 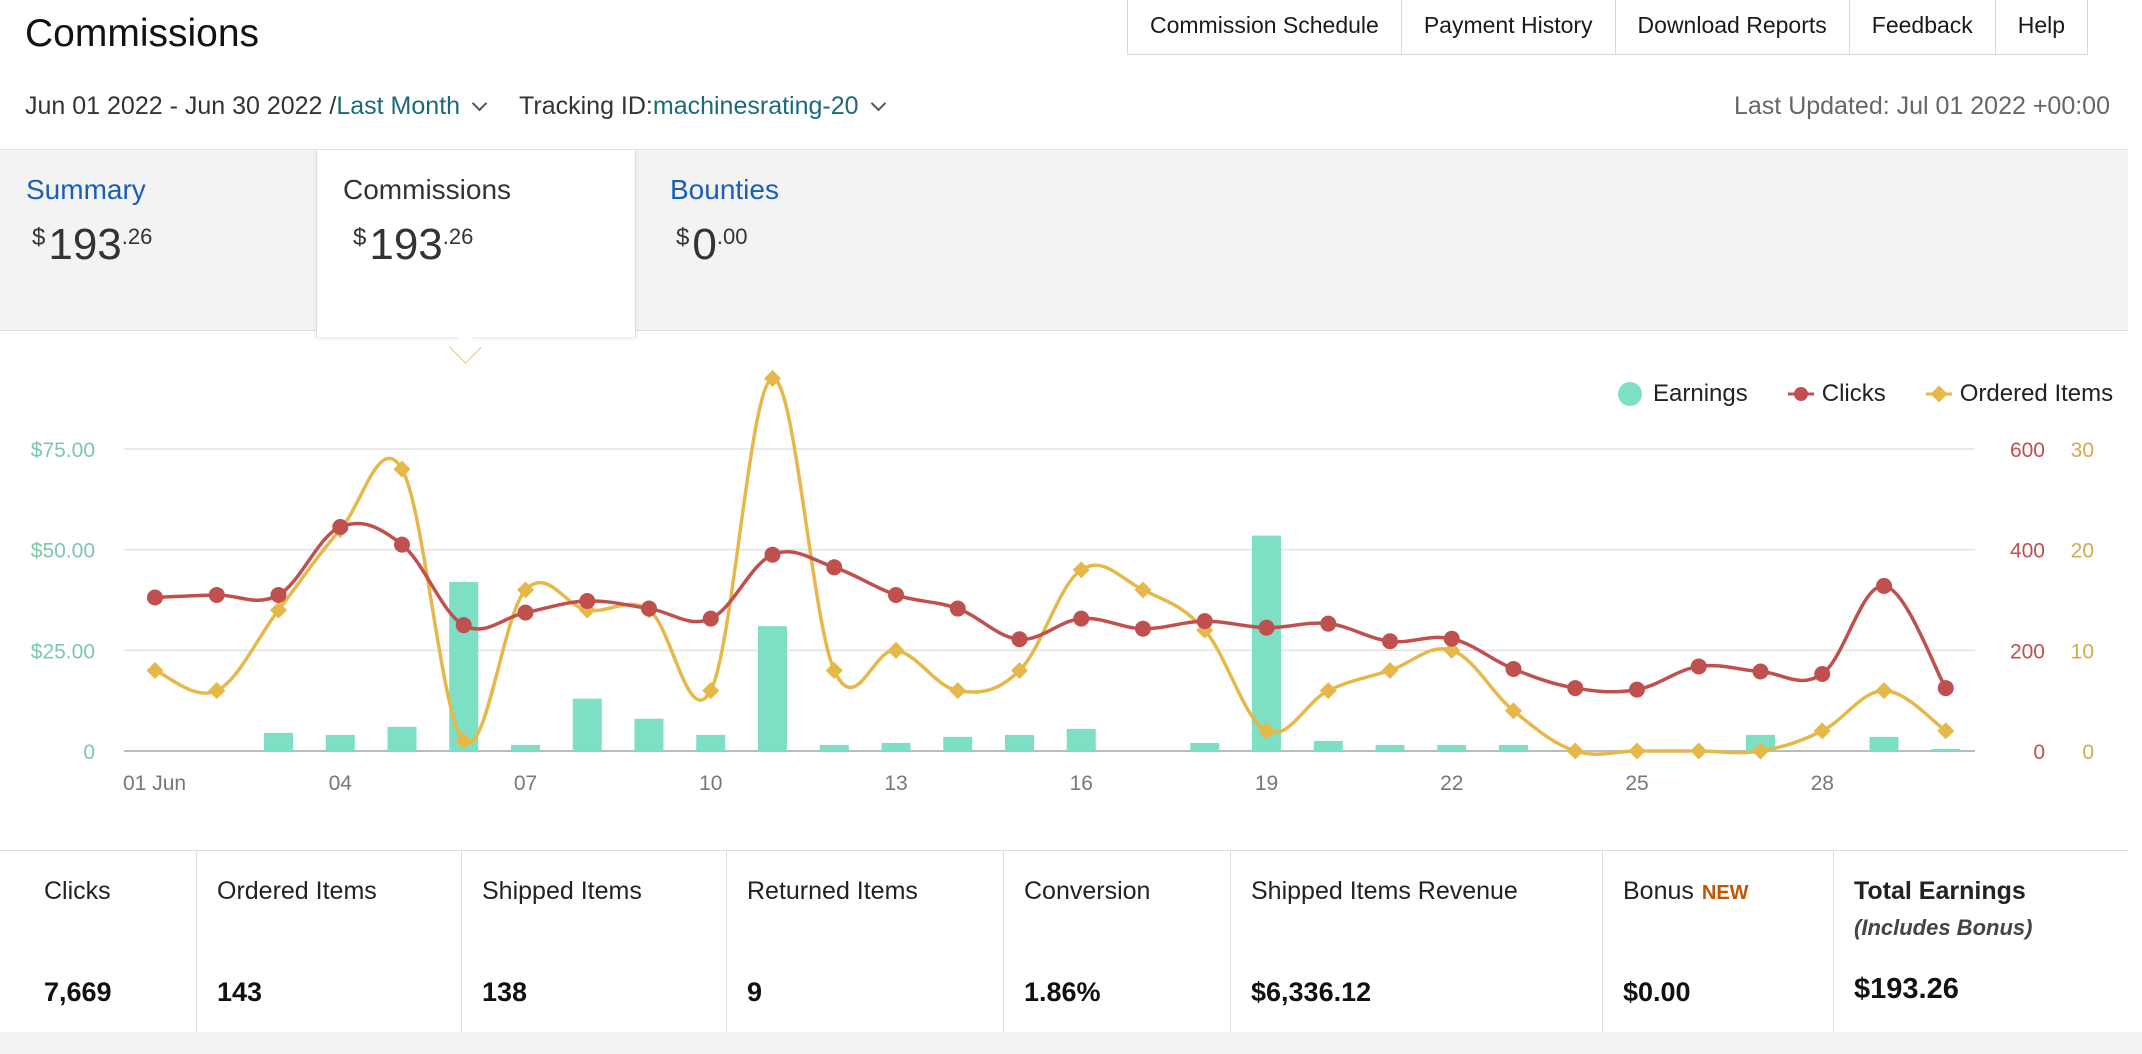 I want to click on tracking-id-value: machinesrating-20, so click(x=755, y=106).